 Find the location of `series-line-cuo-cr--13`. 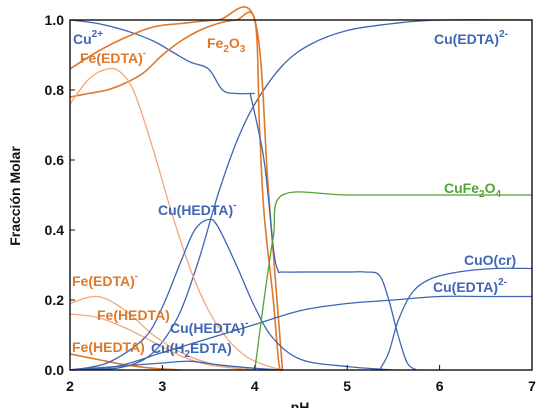

series-line-cuo-cr--13 is located at coordinates (455, 319).